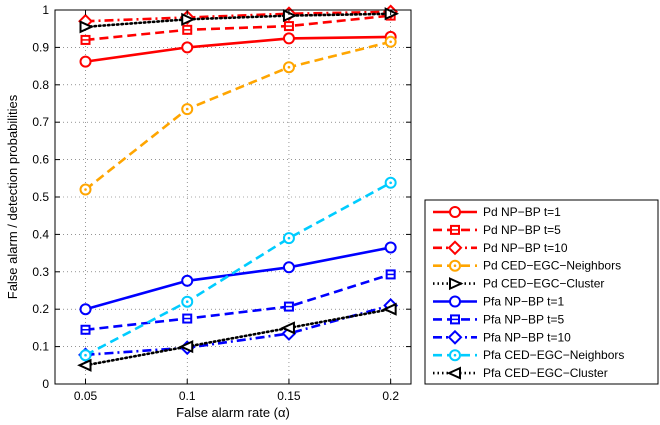  Describe the element at coordinates (12, 196) in the screenshot. I see `y-axis-label: False alarm / detection probabilities` at that location.